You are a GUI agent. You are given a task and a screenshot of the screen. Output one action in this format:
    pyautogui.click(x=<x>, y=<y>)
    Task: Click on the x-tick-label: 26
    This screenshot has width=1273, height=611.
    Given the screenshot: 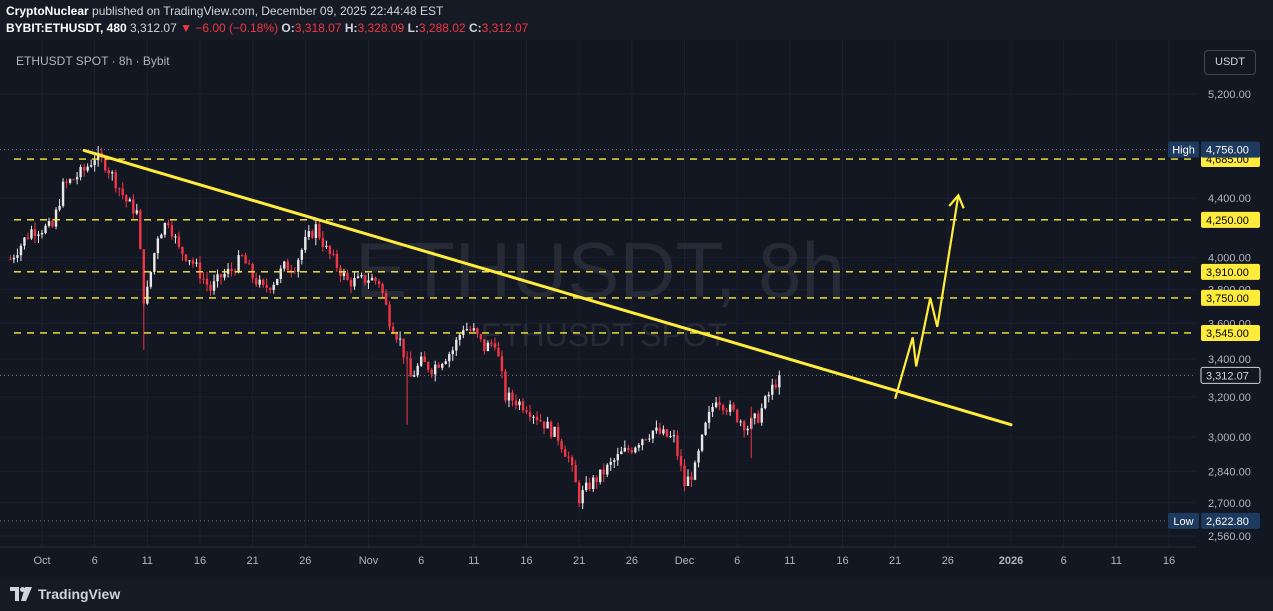 What is the action you would take?
    pyautogui.click(x=305, y=561)
    